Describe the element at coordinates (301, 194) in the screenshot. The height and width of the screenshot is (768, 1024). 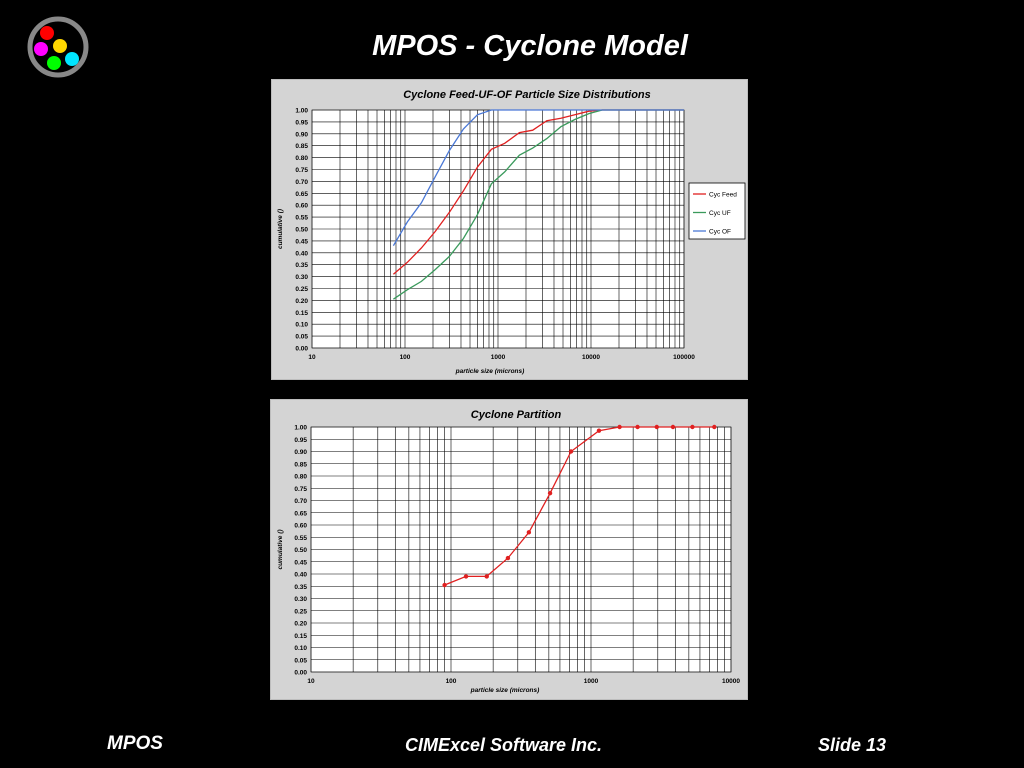
I see `chart1-y-tick-label: 0.65` at that location.